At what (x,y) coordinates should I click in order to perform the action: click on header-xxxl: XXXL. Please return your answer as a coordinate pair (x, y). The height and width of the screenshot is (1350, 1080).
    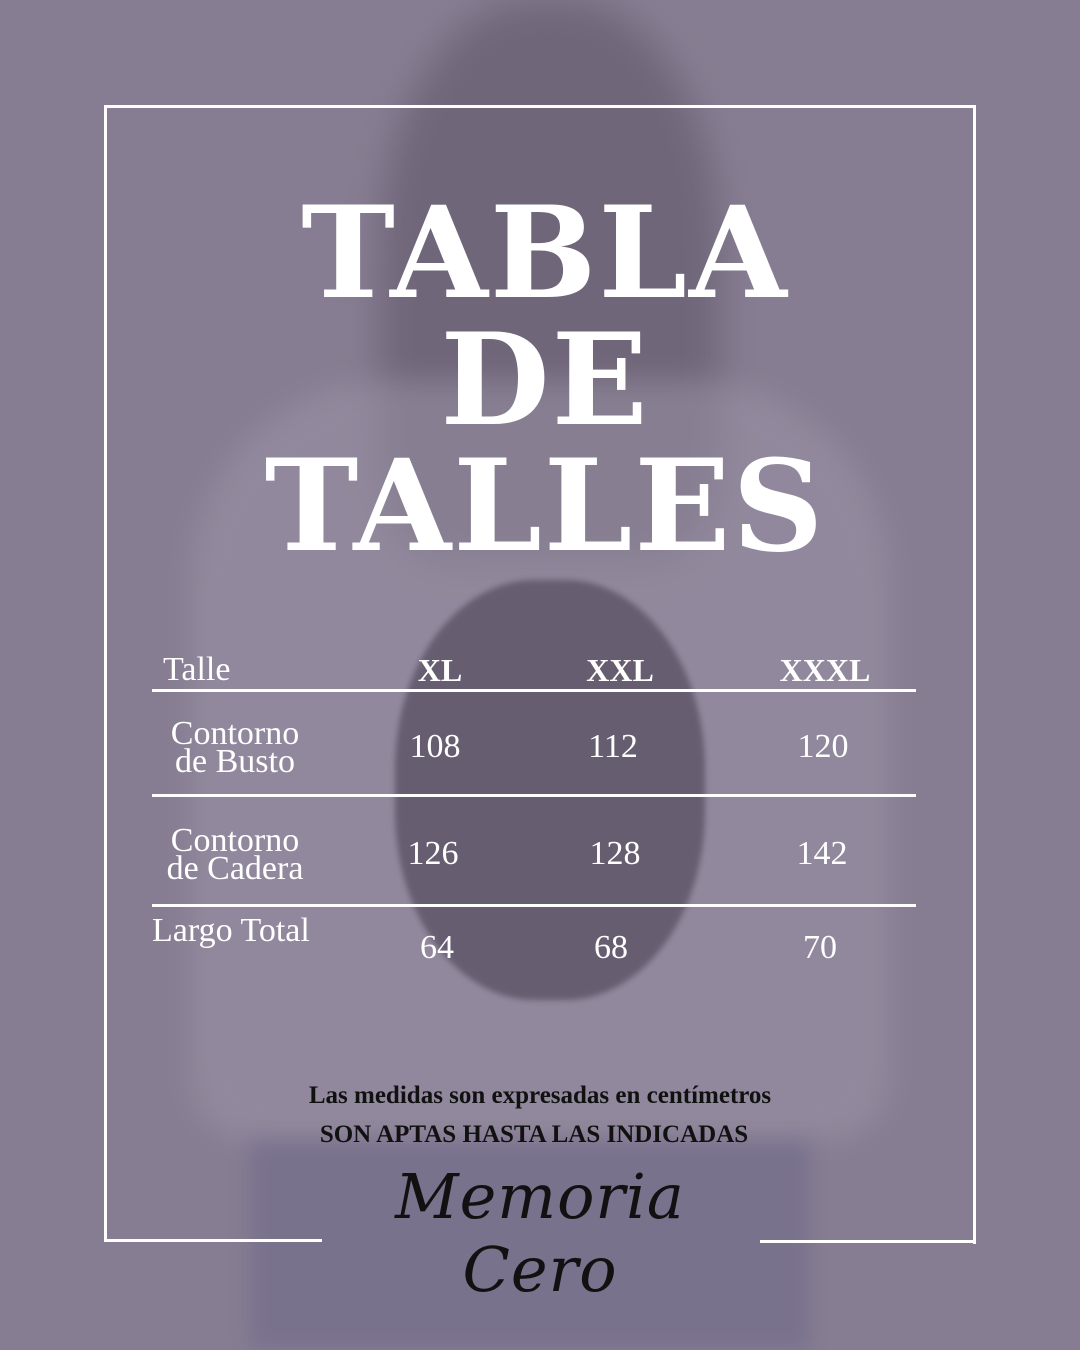
    Looking at the image, I should click on (825, 670).